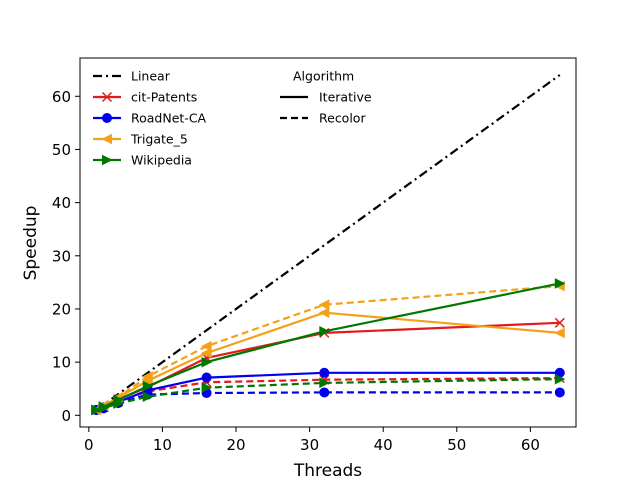 The width and height of the screenshot is (640, 480). What do you see at coordinates (327, 470) in the screenshot?
I see `x-axis-label: Threads` at bounding box center [327, 470].